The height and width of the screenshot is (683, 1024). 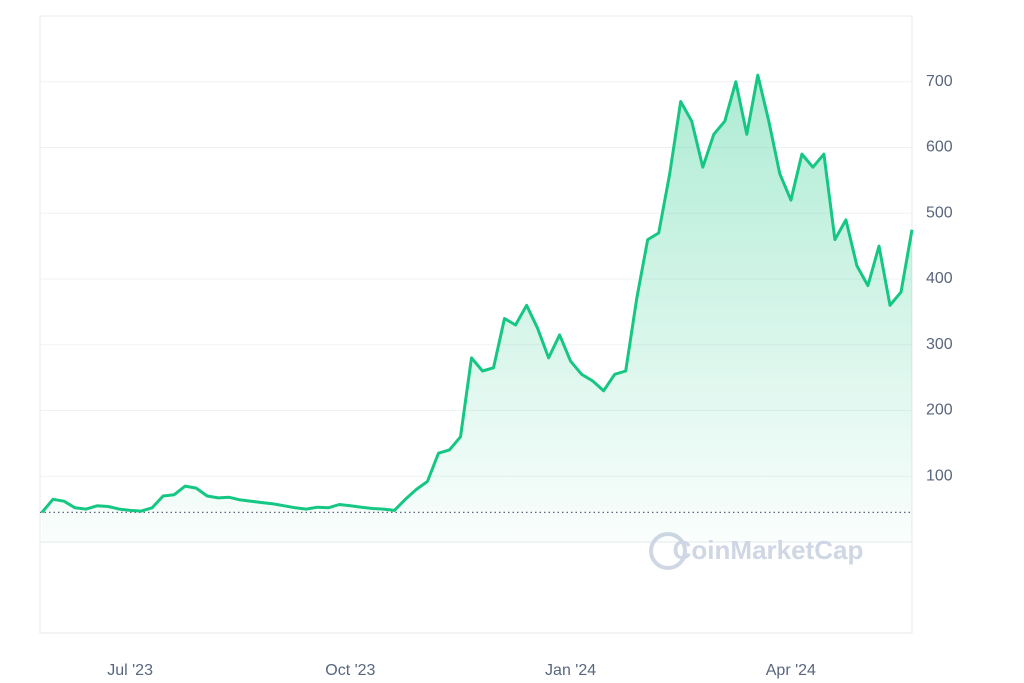 I want to click on y-tick-label: 300, so click(x=939, y=344).